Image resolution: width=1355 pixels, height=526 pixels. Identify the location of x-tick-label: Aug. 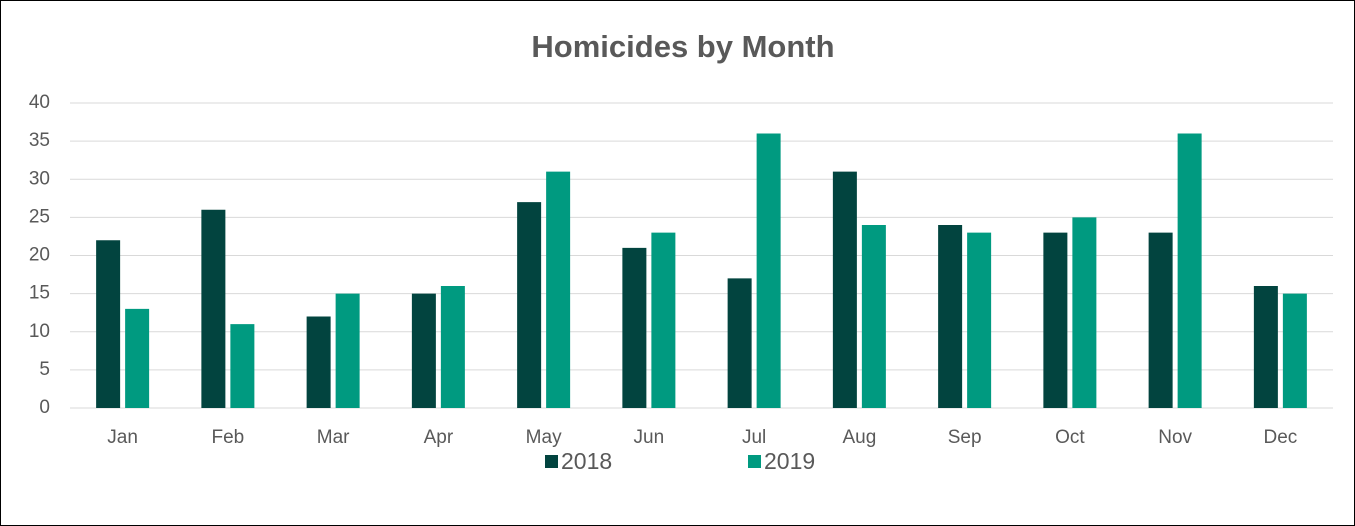
(859, 437).